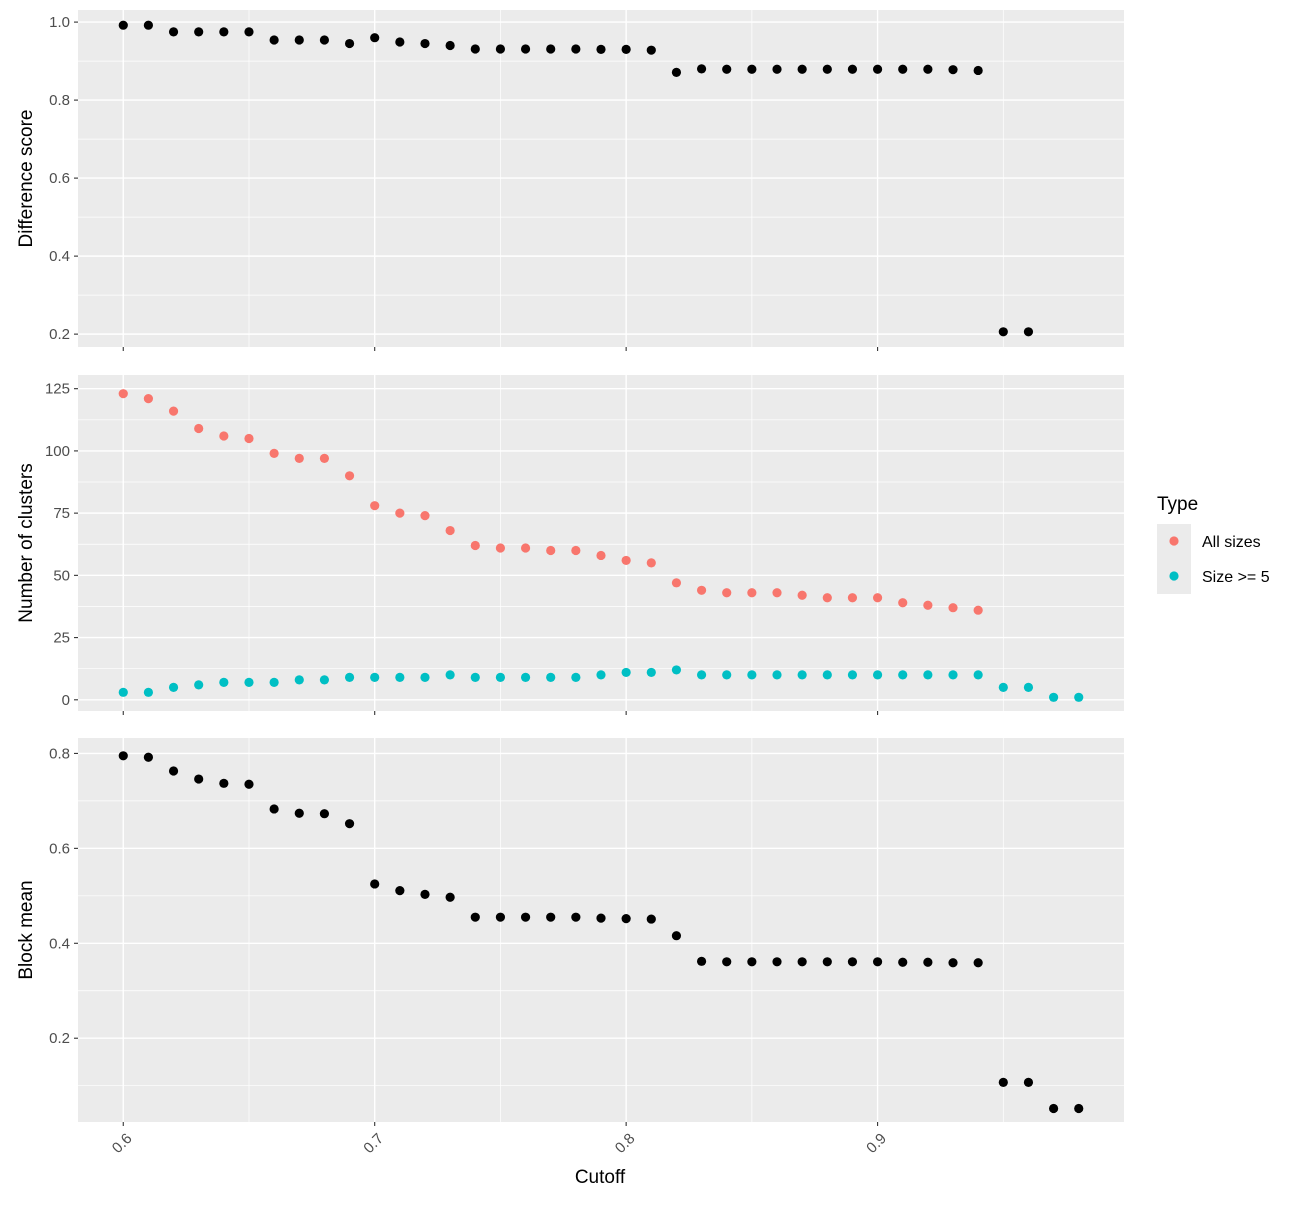 This screenshot has width=1300, height=1205. Describe the element at coordinates (26, 179) in the screenshot. I see `y-axis-title: Difference score` at that location.